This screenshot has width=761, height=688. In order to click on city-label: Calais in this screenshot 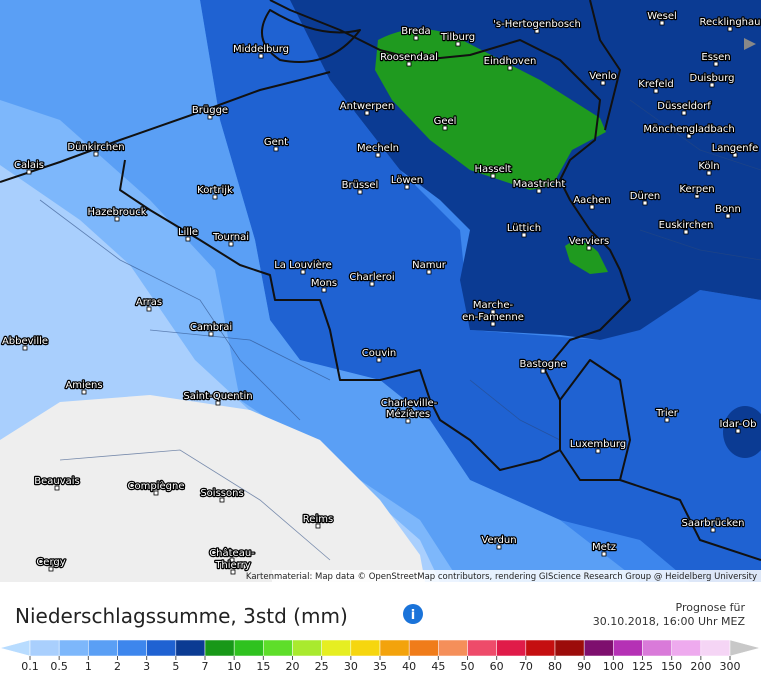, I will do `click(29, 165)`.